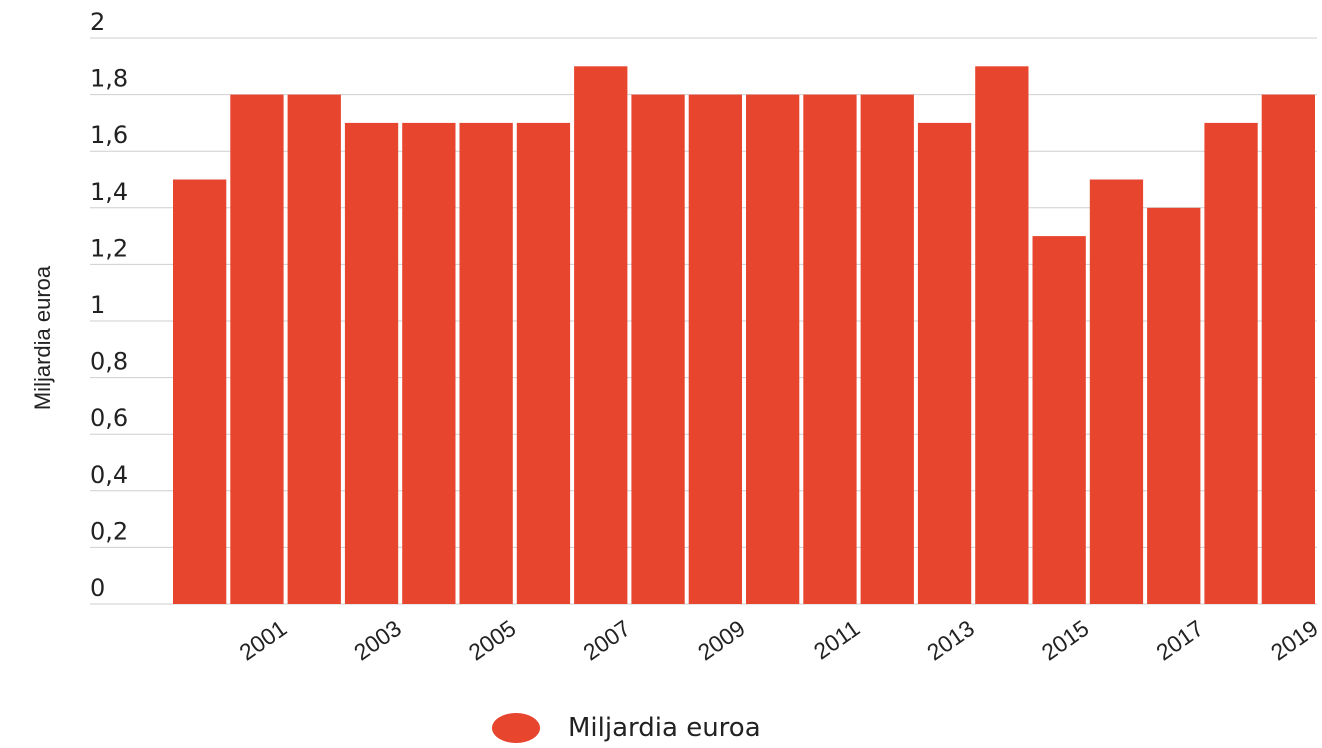 This screenshot has width=1322, height=748. What do you see at coordinates (950, 640) in the screenshot?
I see `x-tick-label: 2013` at bounding box center [950, 640].